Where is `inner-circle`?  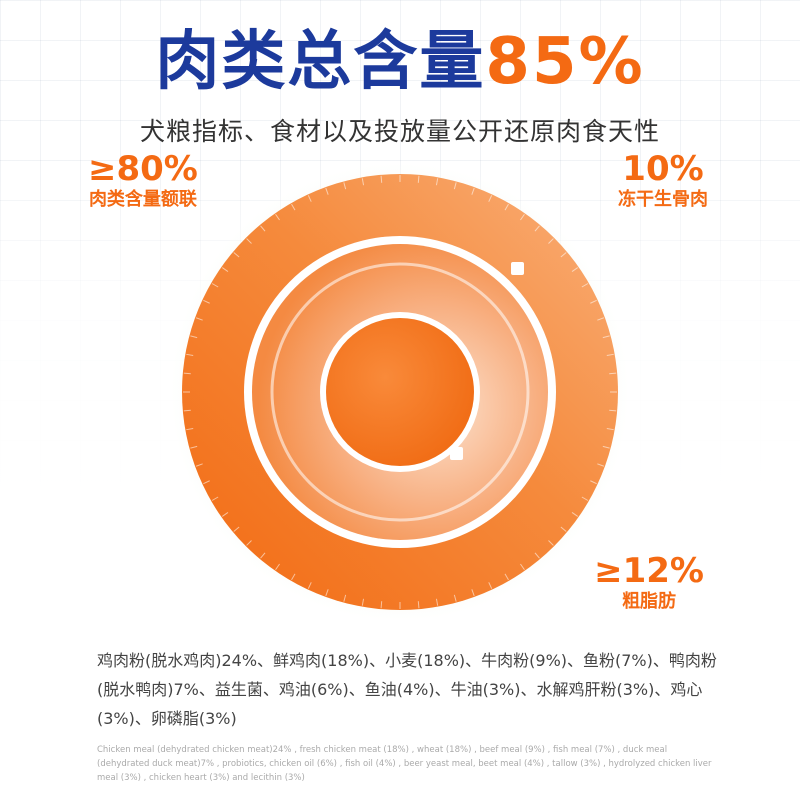
inner-circle is located at coordinates (400, 392).